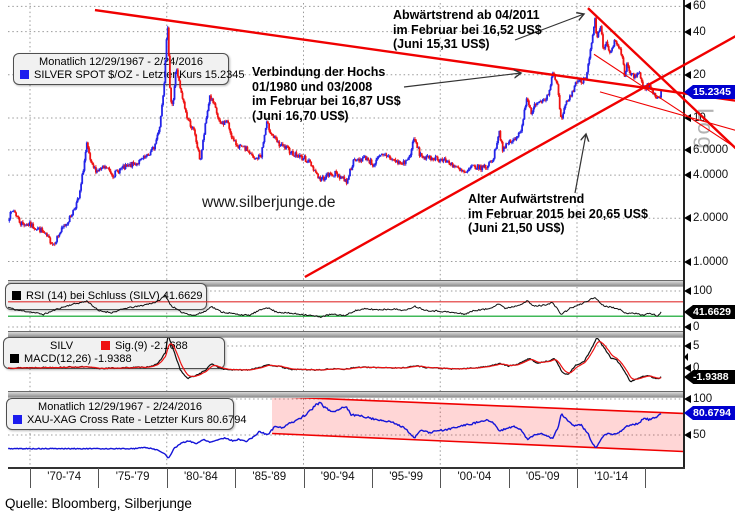  I want to click on x-axis-label: '85-'89, so click(269, 477).